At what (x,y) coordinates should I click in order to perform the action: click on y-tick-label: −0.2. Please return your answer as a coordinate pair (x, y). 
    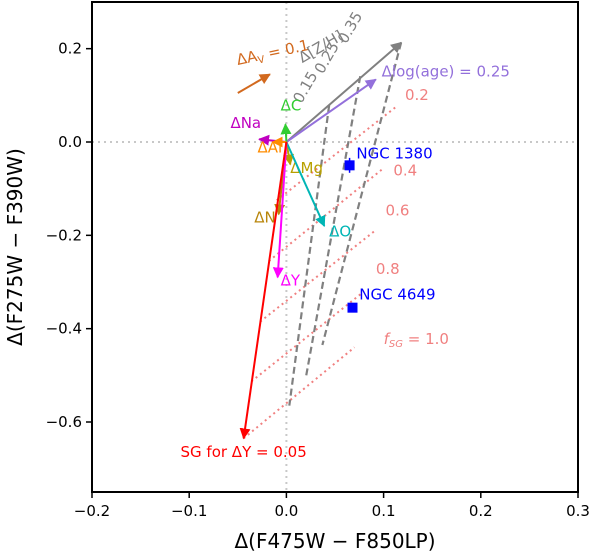
    Looking at the image, I should click on (64, 235).